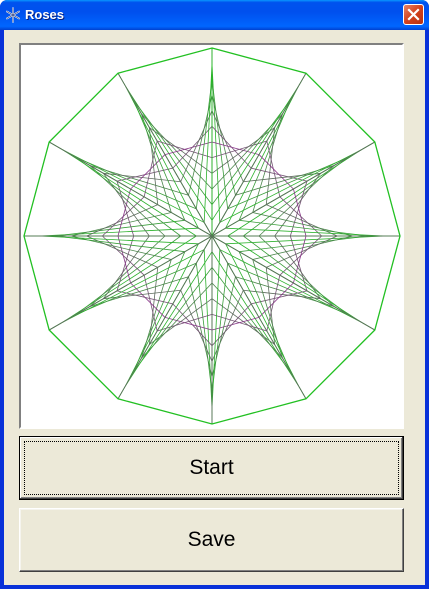 Image resolution: width=429 pixels, height=589 pixels. I want to click on start-button-label: Start, so click(211, 467).